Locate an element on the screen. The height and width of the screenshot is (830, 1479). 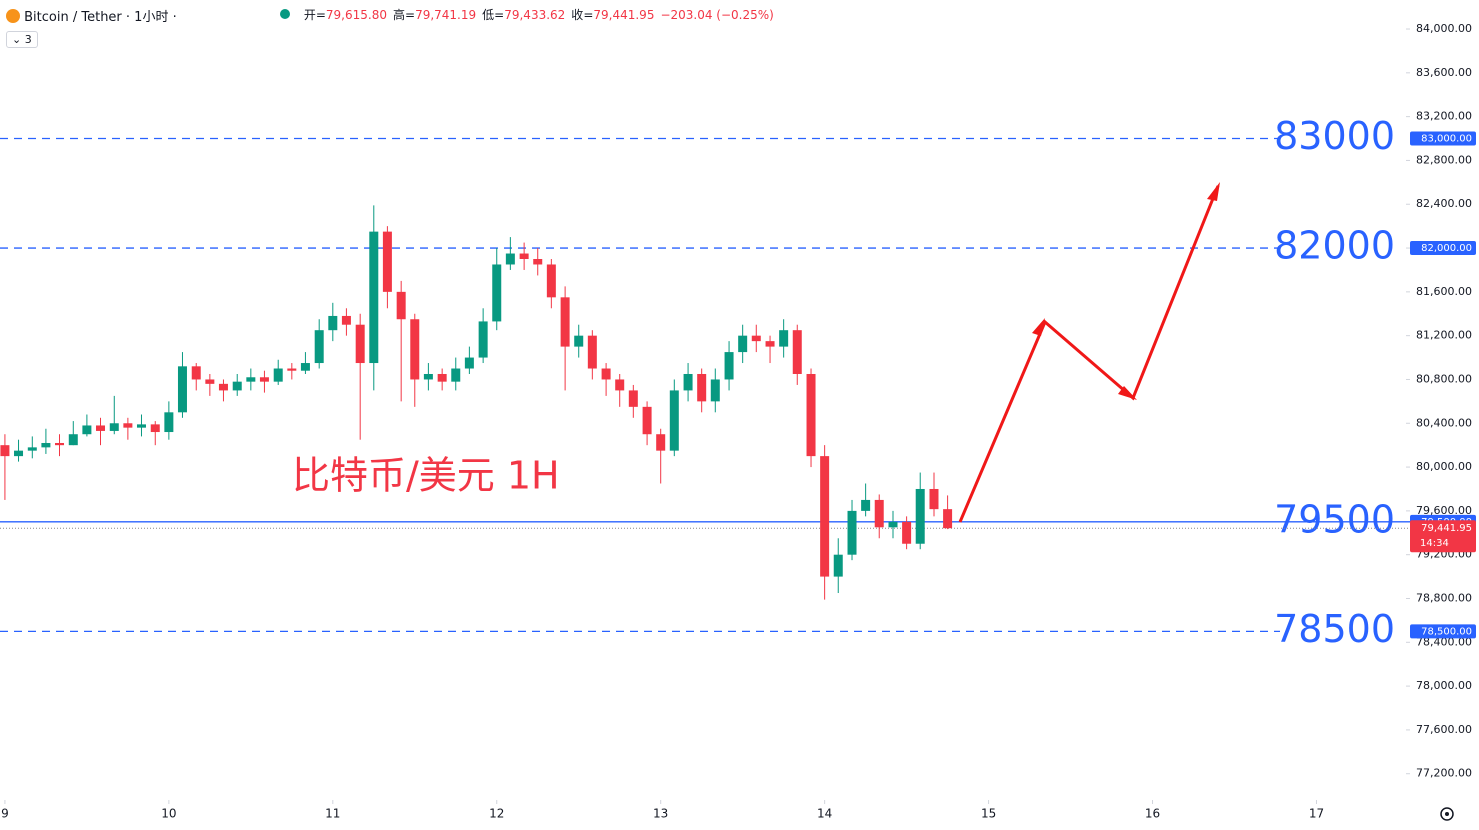
indicator-count: 3 is located at coordinates (28, 39).